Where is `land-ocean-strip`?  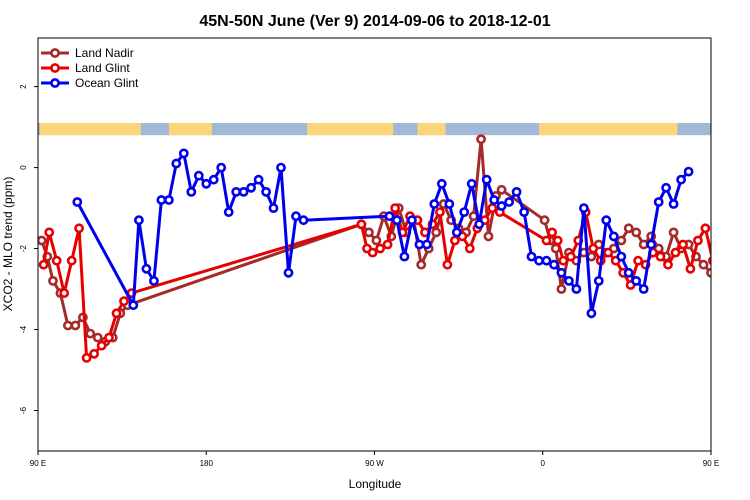
land-ocean-strip is located at coordinates (374, 129).